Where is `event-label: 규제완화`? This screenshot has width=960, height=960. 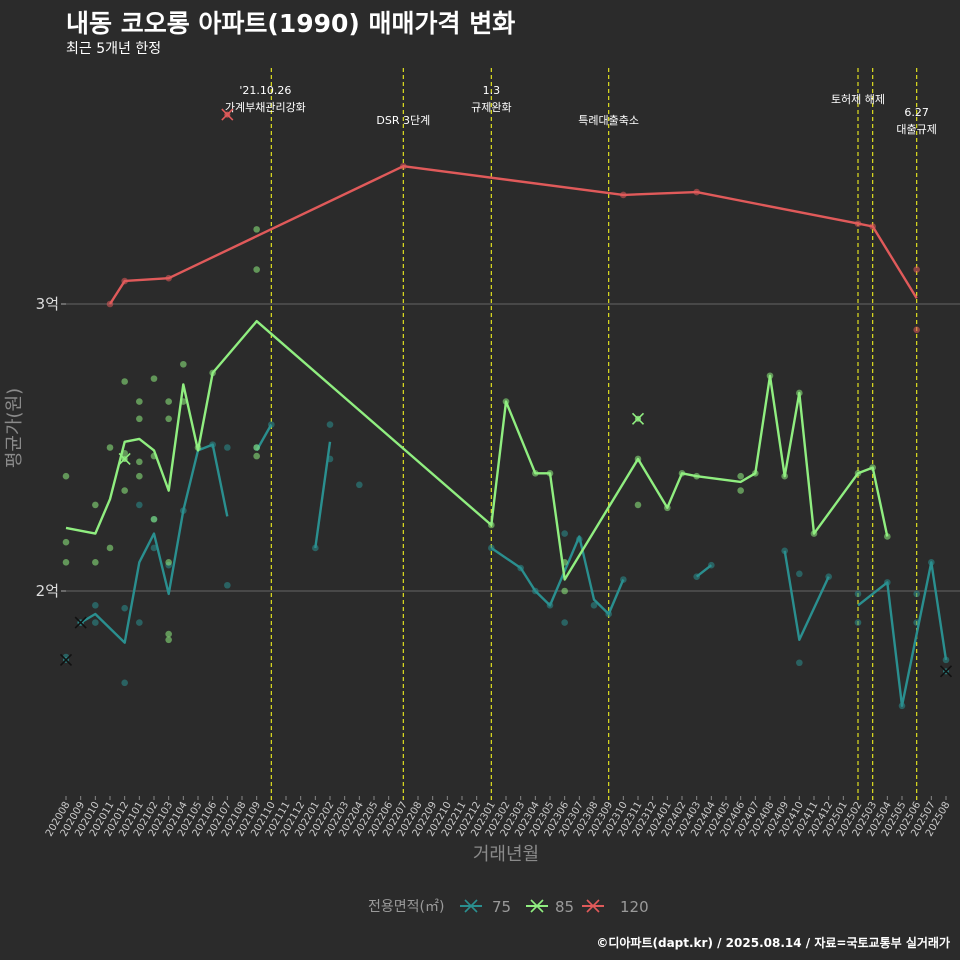 event-label: 규제완화 is located at coordinates (491, 107).